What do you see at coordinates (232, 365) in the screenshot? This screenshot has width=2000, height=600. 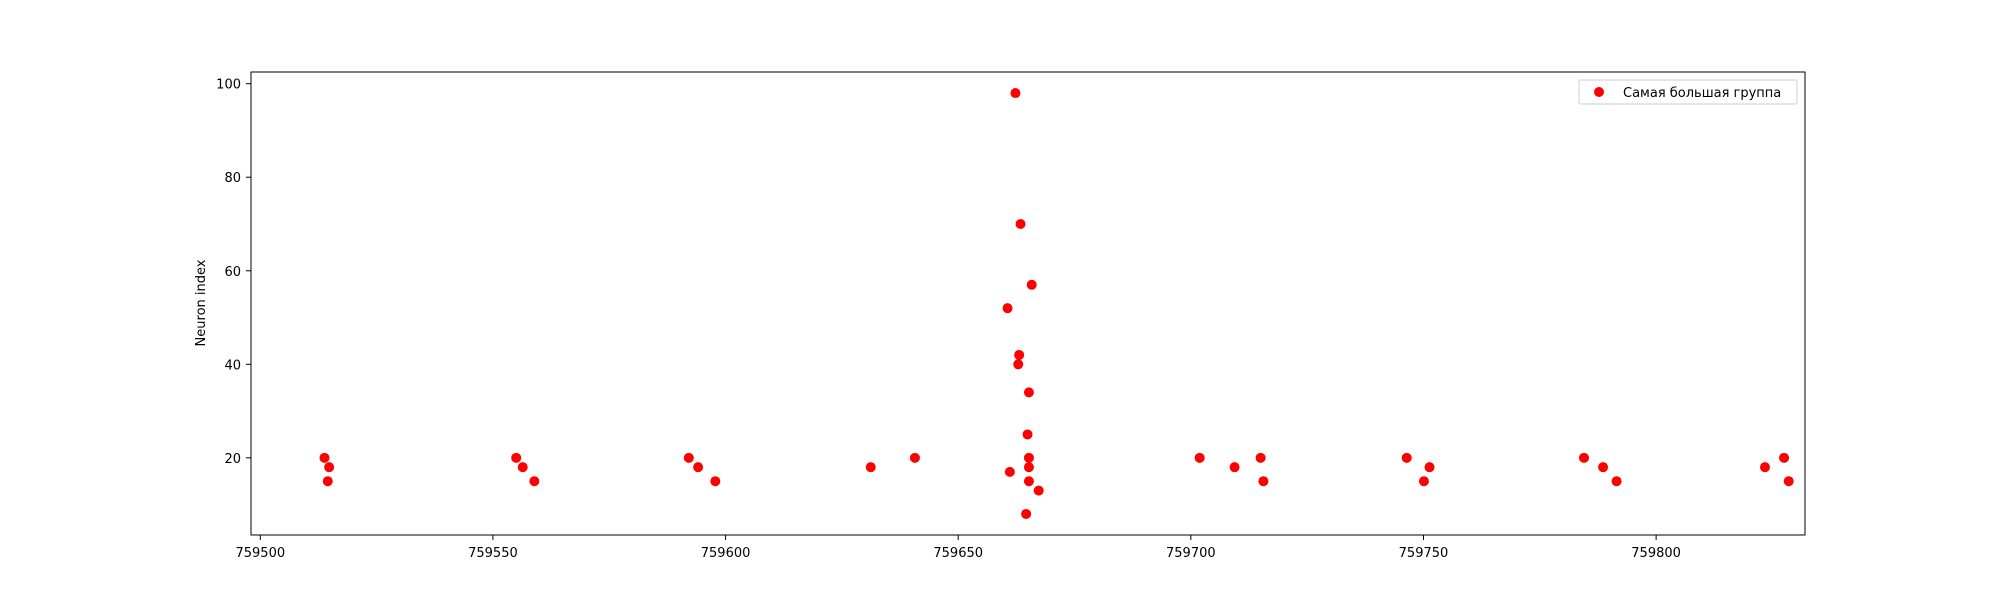 I see `y-tick-label: 40` at bounding box center [232, 365].